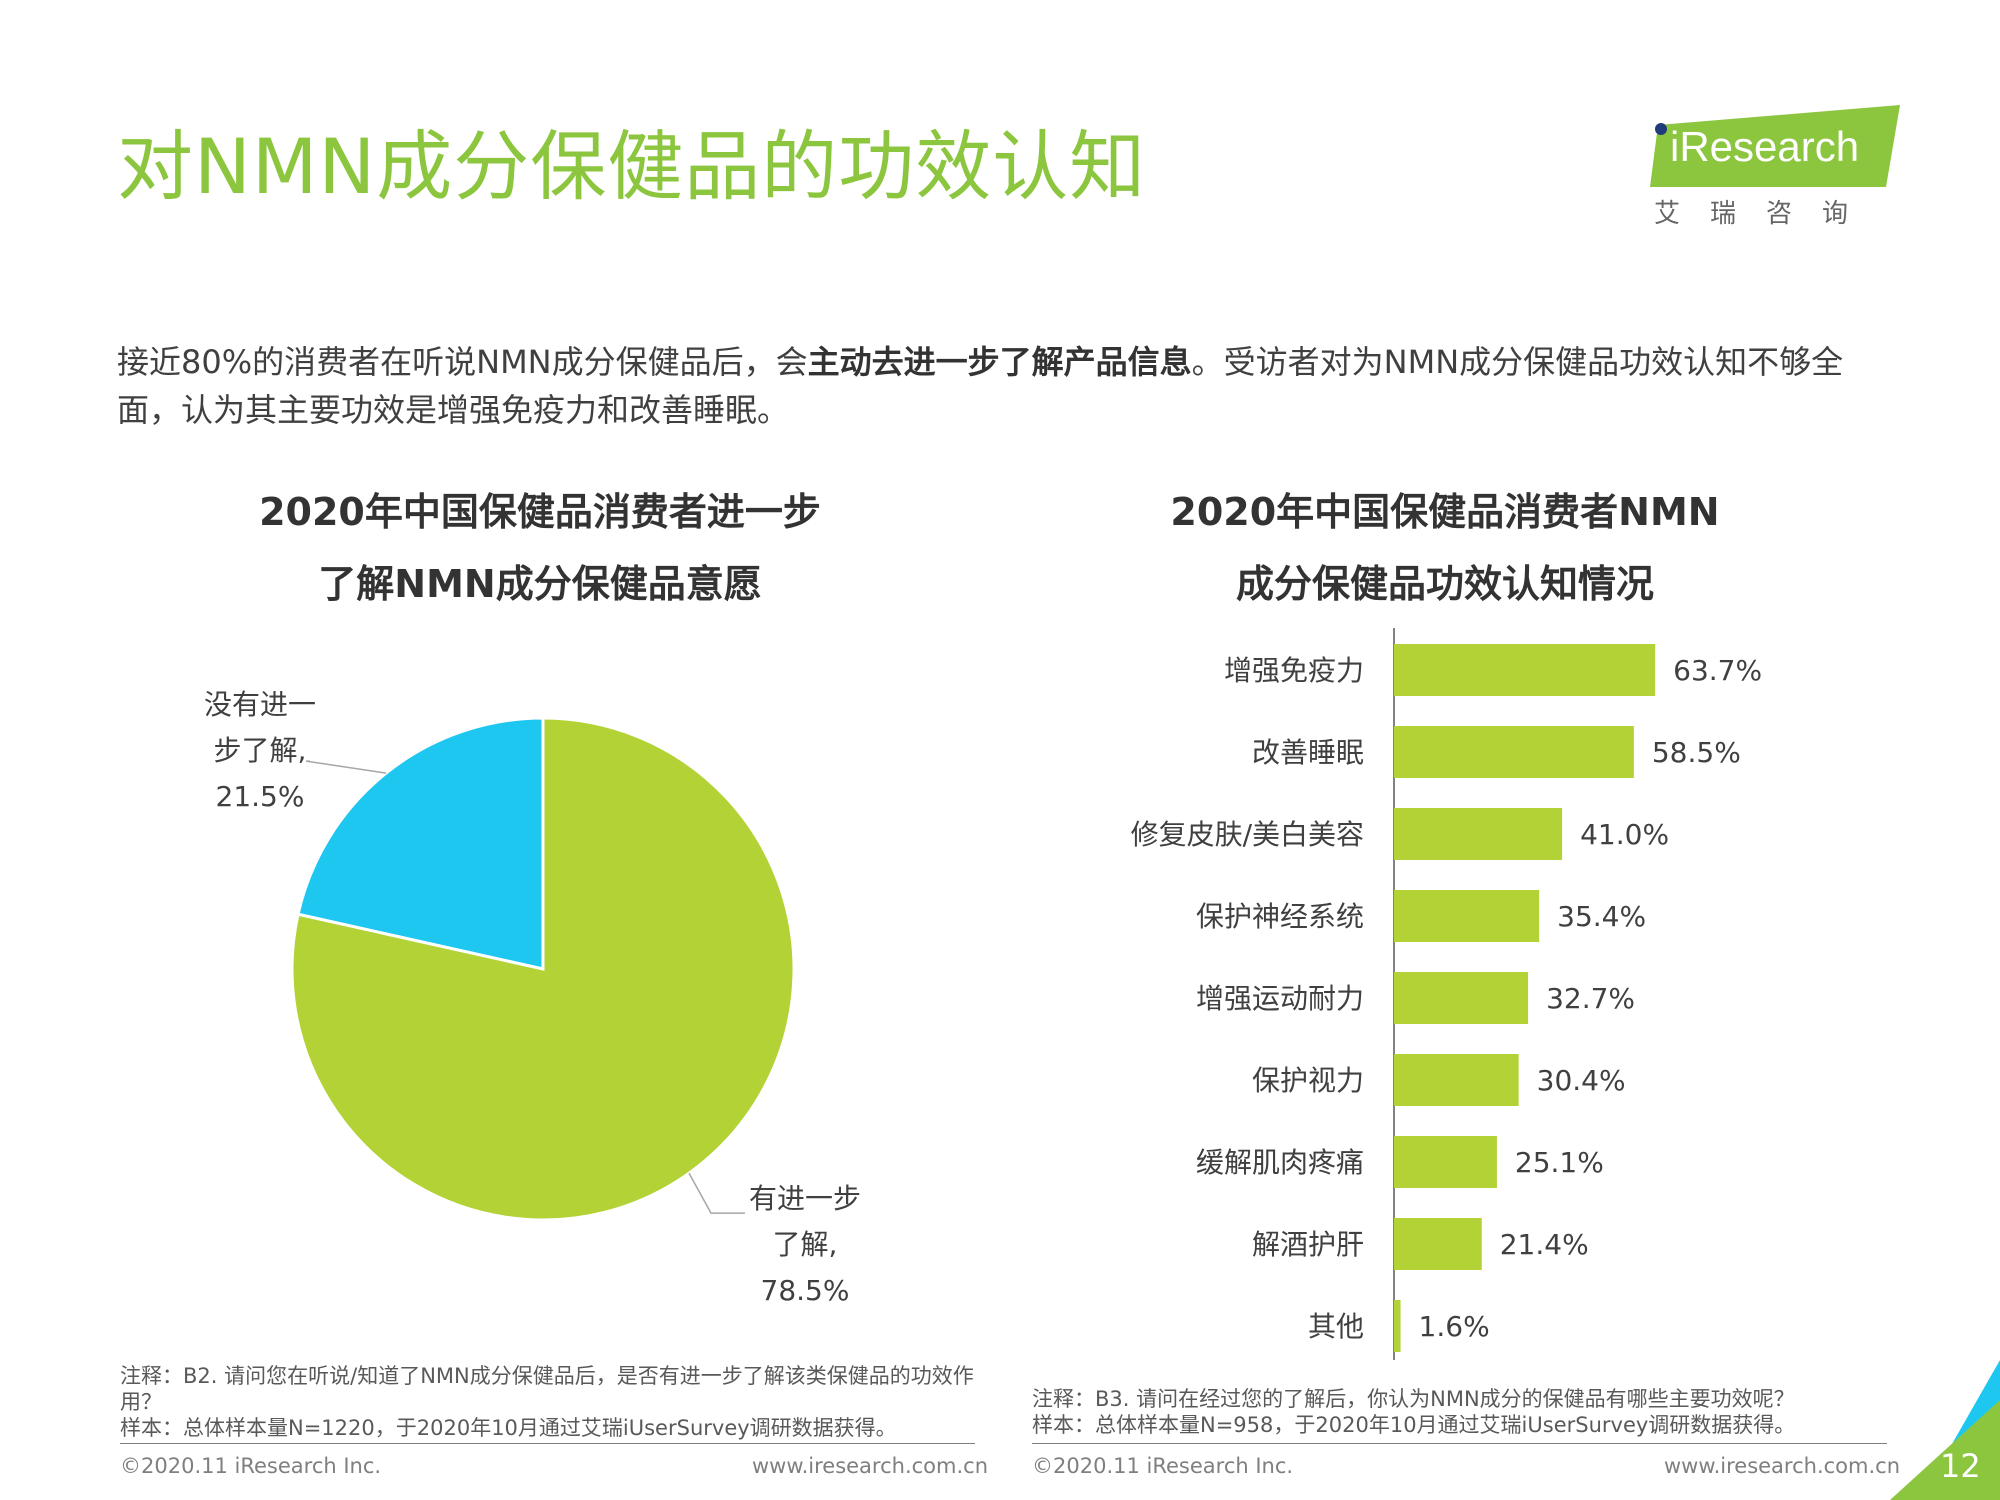 This screenshot has width=2000, height=1500. I want to click on pie-label-further: 有进一步 了解, 78.5%, so click(805, 1245).